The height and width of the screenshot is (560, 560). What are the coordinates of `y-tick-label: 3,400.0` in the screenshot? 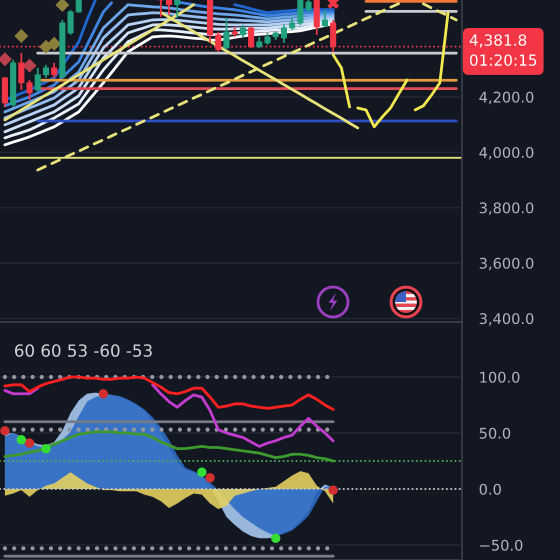 It's located at (507, 319).